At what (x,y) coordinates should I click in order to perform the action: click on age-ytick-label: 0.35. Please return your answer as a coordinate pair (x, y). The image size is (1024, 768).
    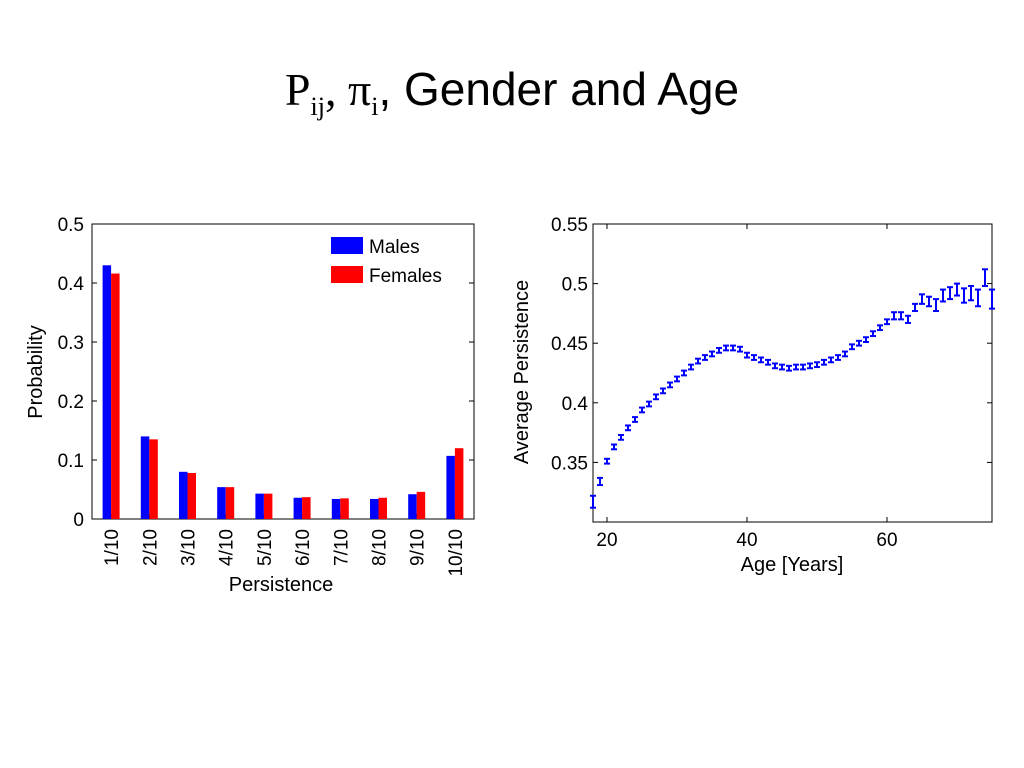
    Looking at the image, I should click on (569, 463).